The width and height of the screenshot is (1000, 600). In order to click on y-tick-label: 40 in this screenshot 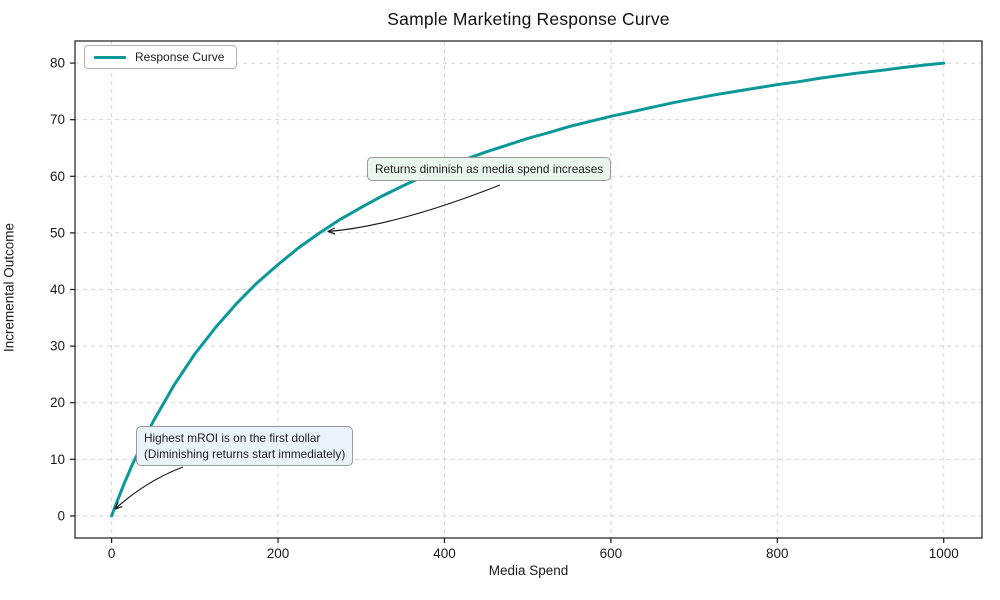, I will do `click(57, 289)`.